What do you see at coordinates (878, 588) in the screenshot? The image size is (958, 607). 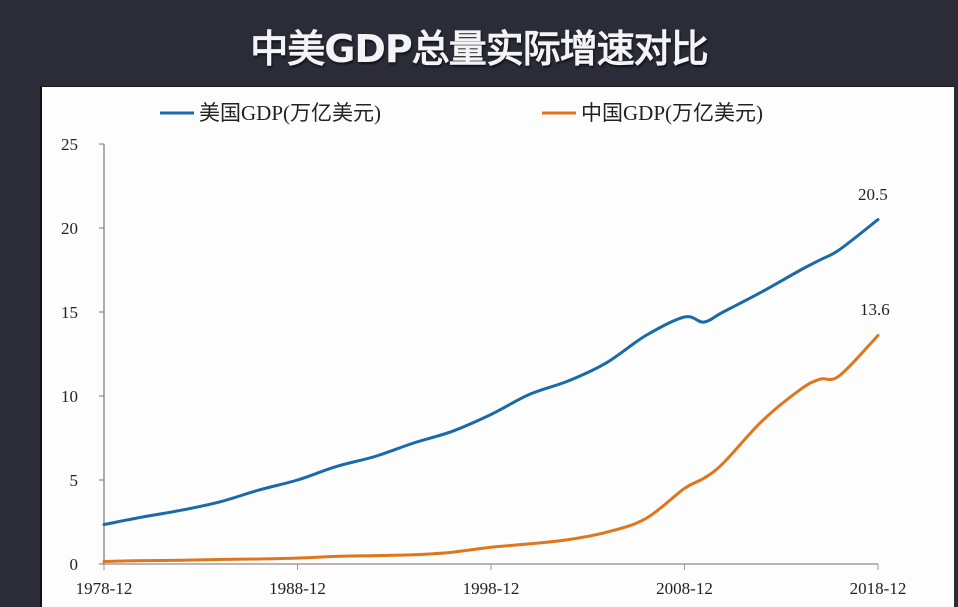 I see `x-tick-label: 2018-12` at bounding box center [878, 588].